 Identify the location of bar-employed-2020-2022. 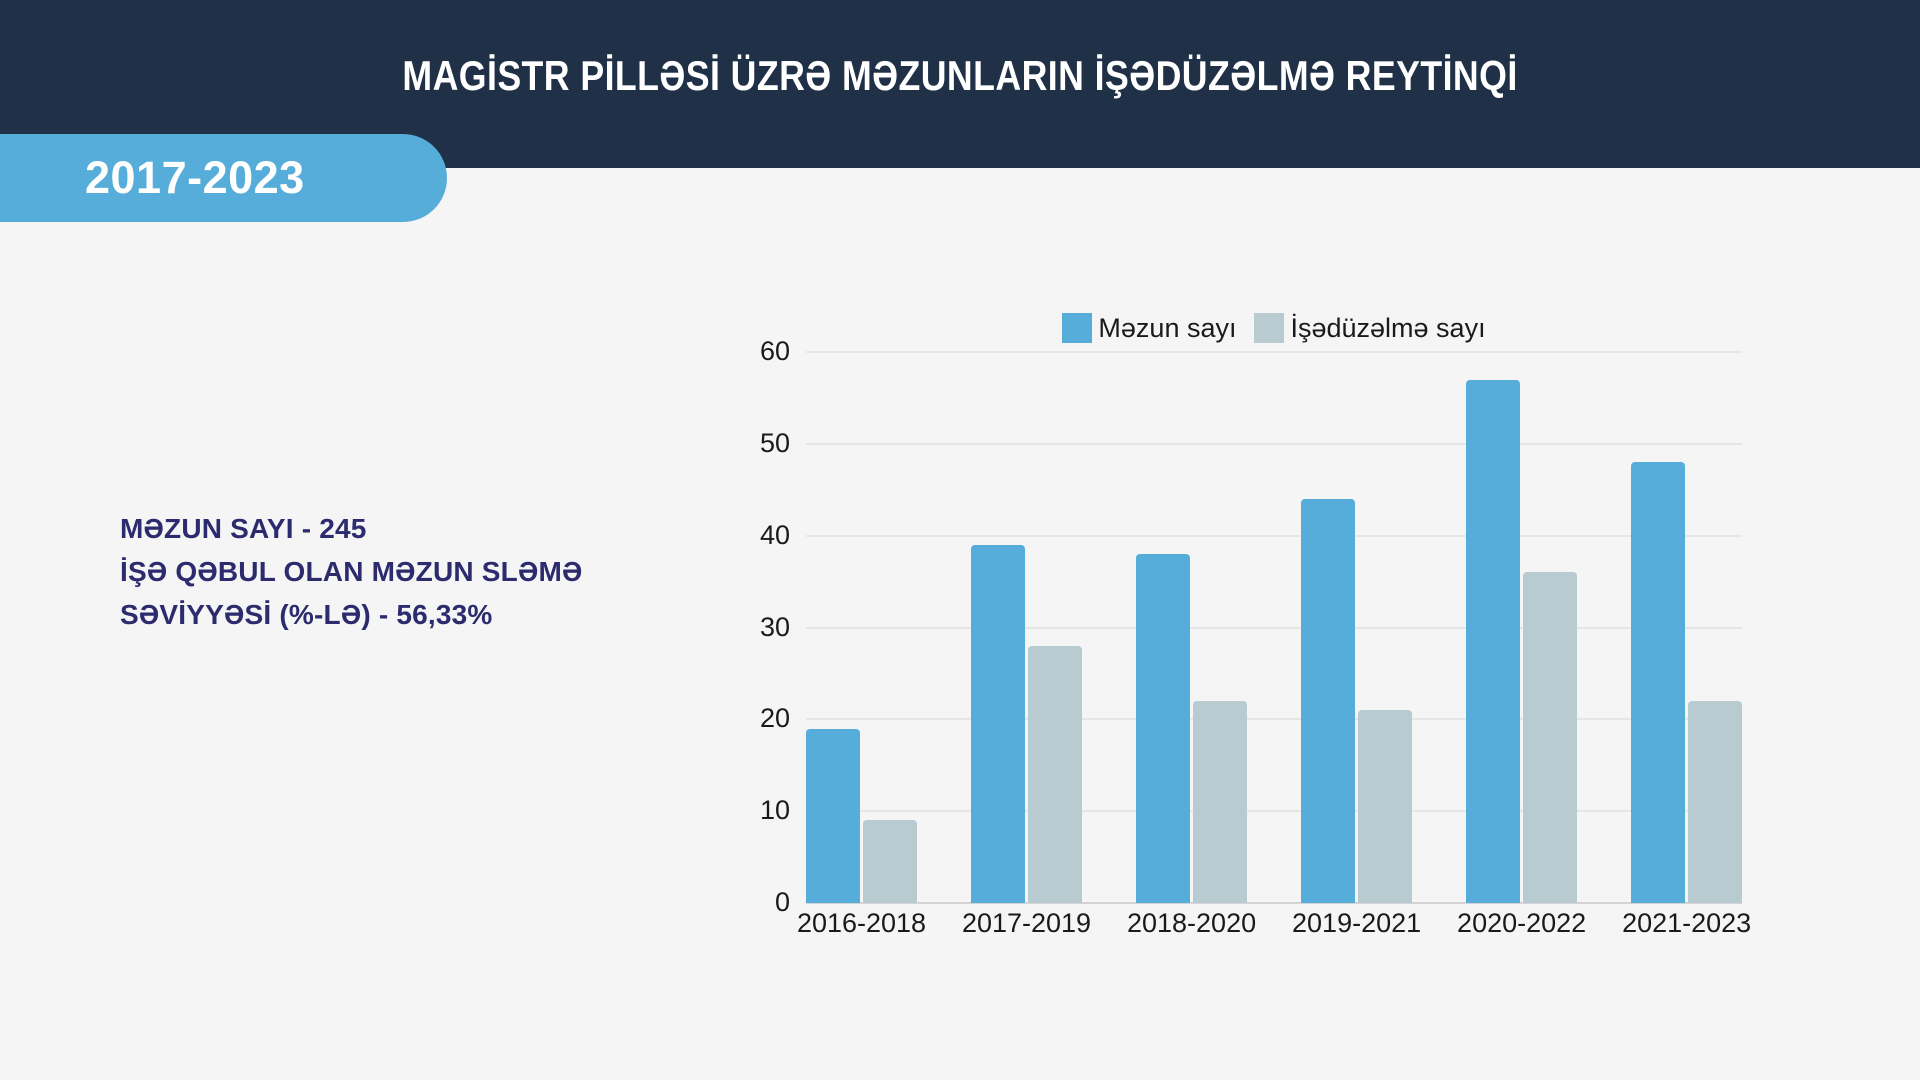
(1550, 737).